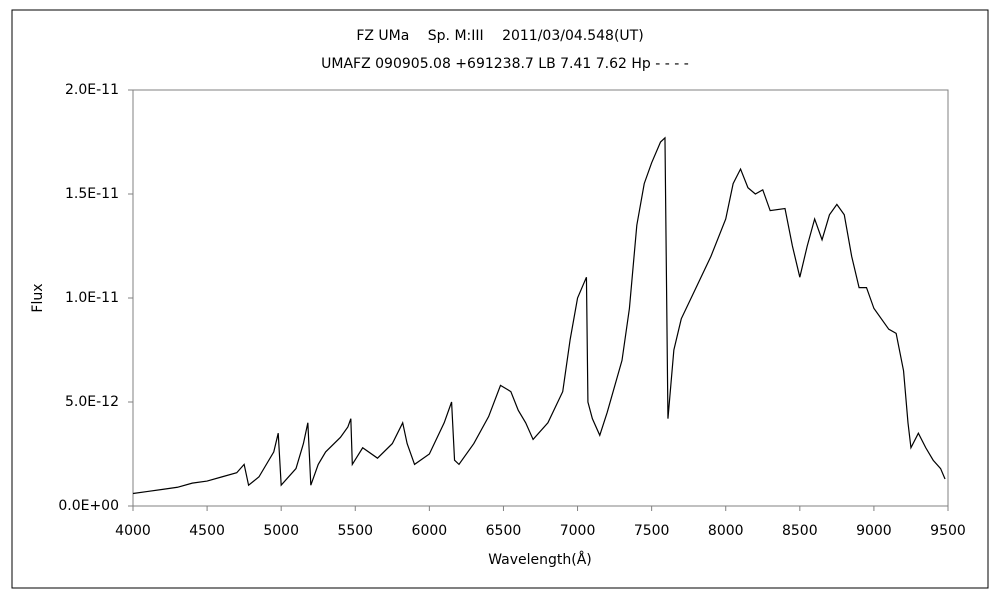 This screenshot has height=600, width=1000. What do you see at coordinates (430, 531) in the screenshot?
I see `x-tick-label: 6000` at bounding box center [430, 531].